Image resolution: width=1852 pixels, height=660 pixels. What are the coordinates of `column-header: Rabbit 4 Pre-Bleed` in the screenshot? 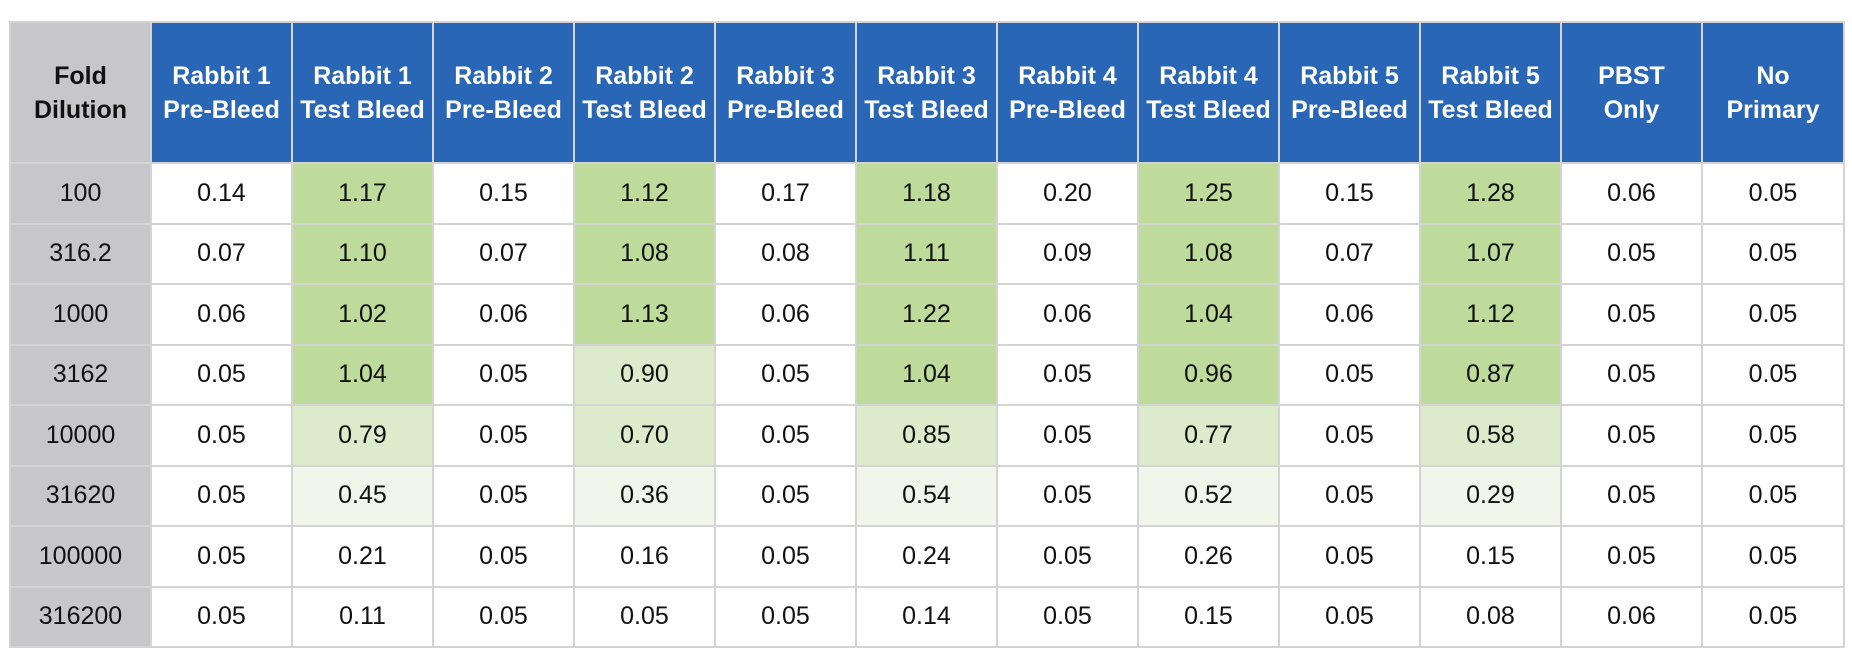 It's located at (1067, 92).